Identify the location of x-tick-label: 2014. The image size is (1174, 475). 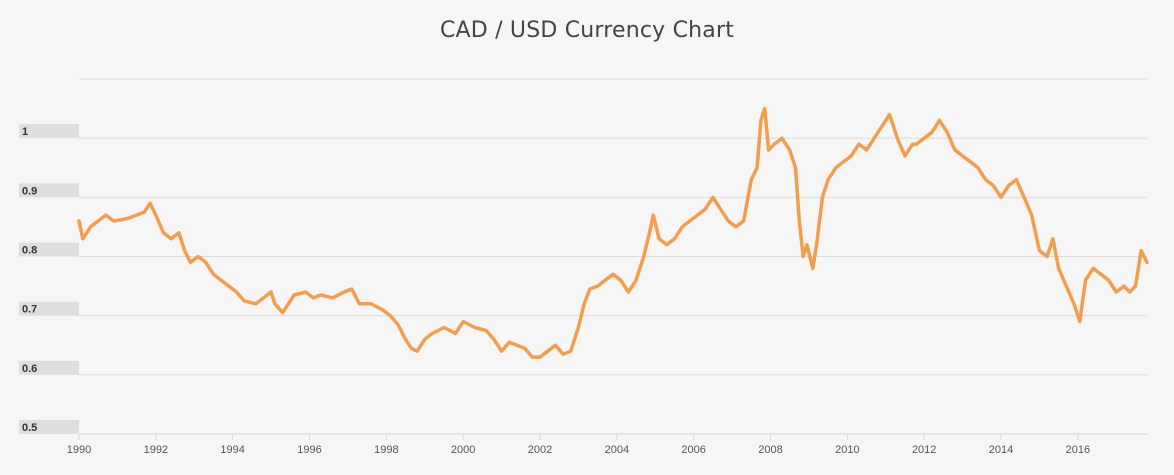
(1001, 450).